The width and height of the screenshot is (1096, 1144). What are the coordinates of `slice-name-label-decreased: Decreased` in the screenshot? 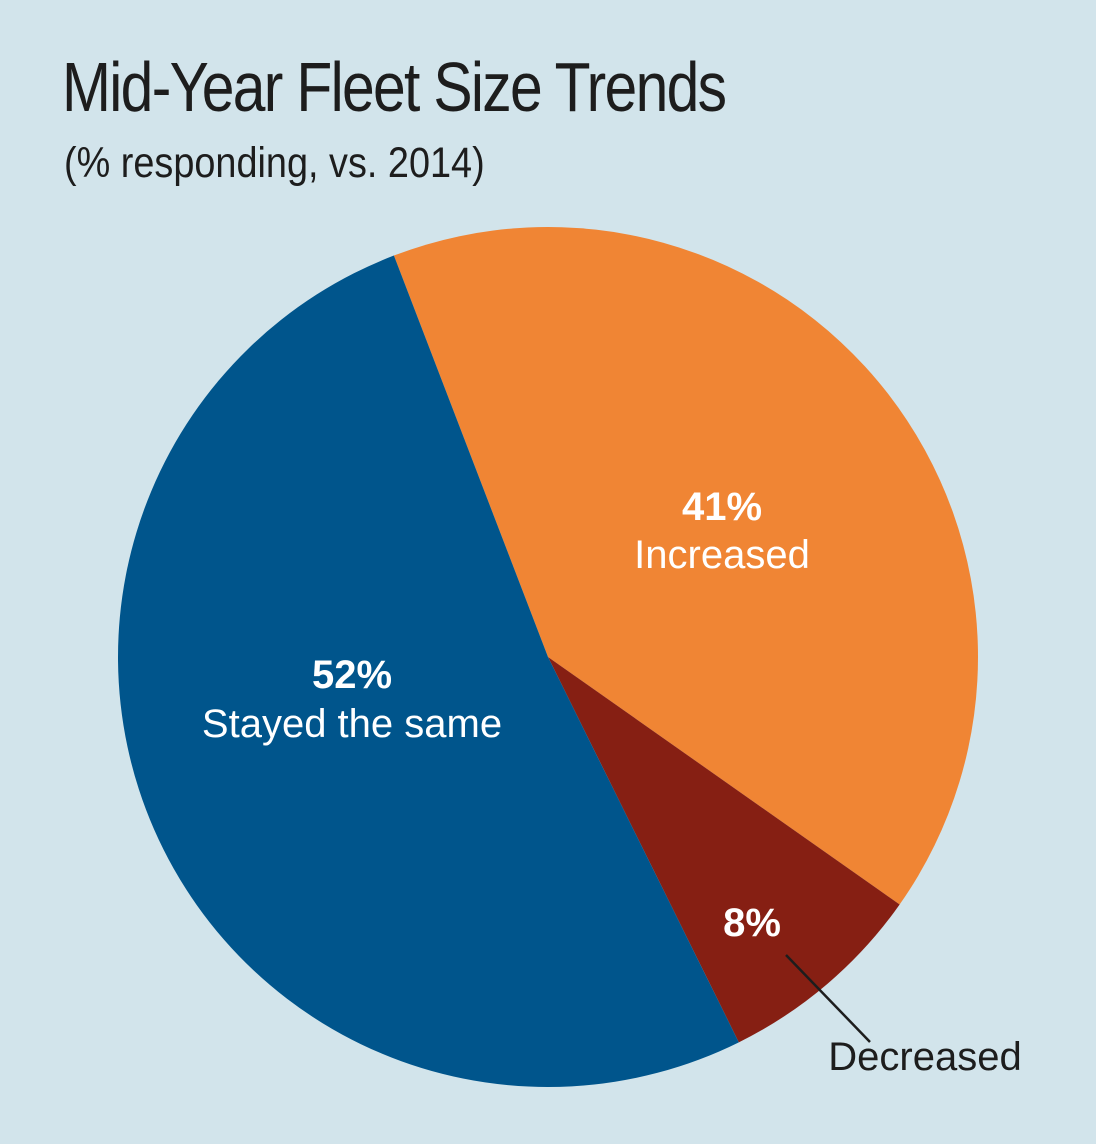 It's located at (924, 1057).